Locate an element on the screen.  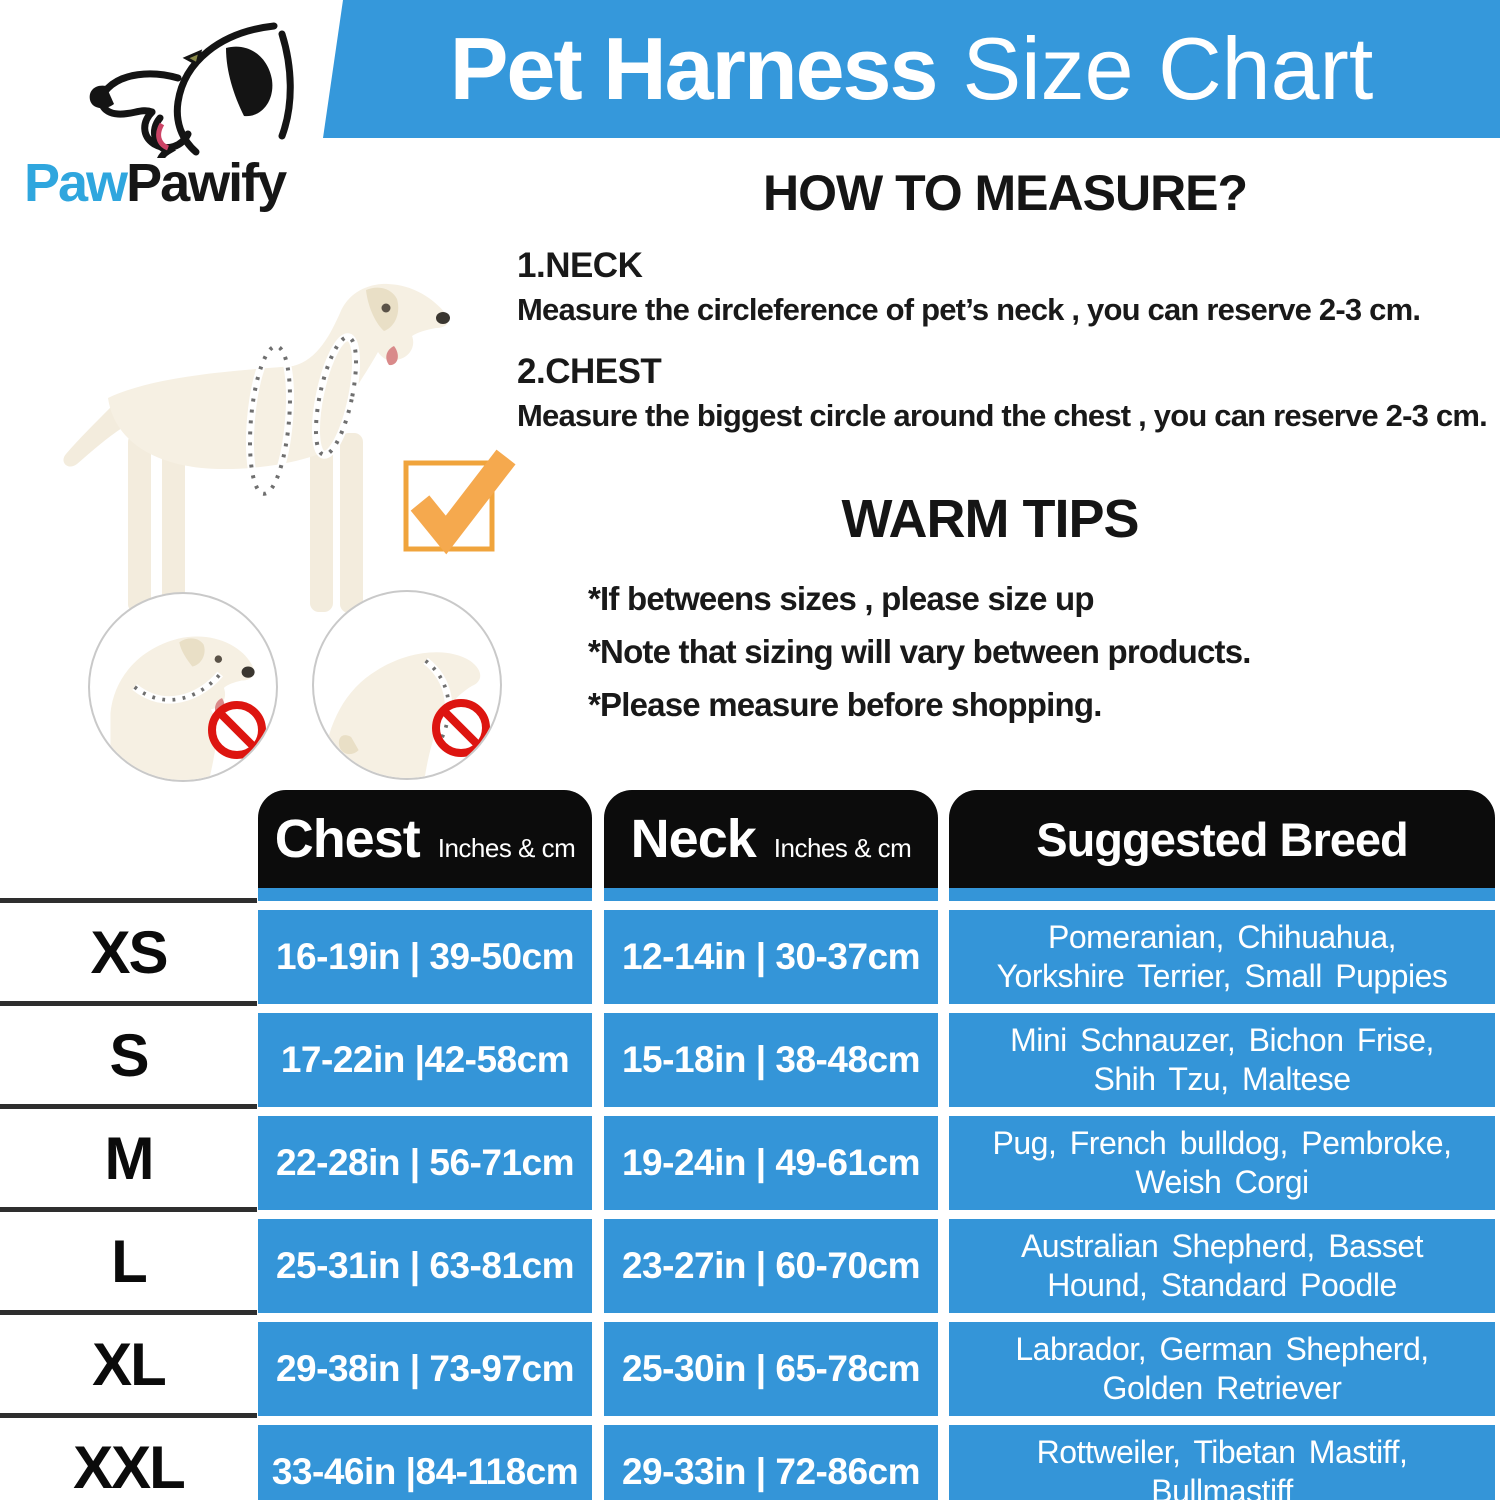
neck-cell-xs: 12-14in | 30-37cm is located at coordinates (771, 957).